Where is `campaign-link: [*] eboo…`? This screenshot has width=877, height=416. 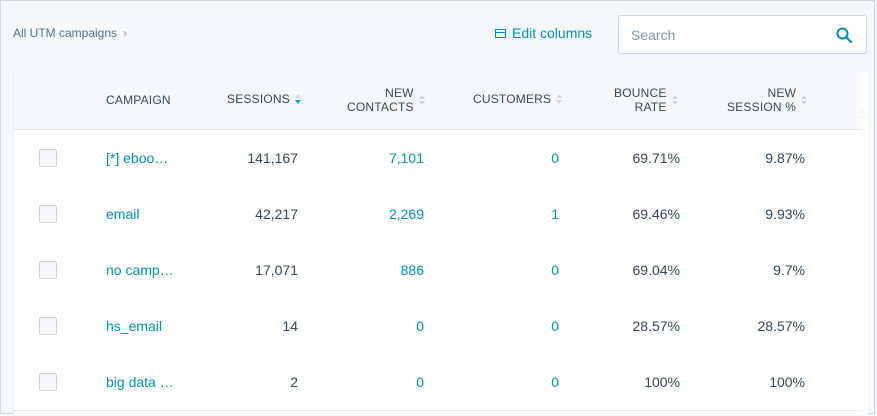 campaign-link: [*] eboo… is located at coordinates (137, 158).